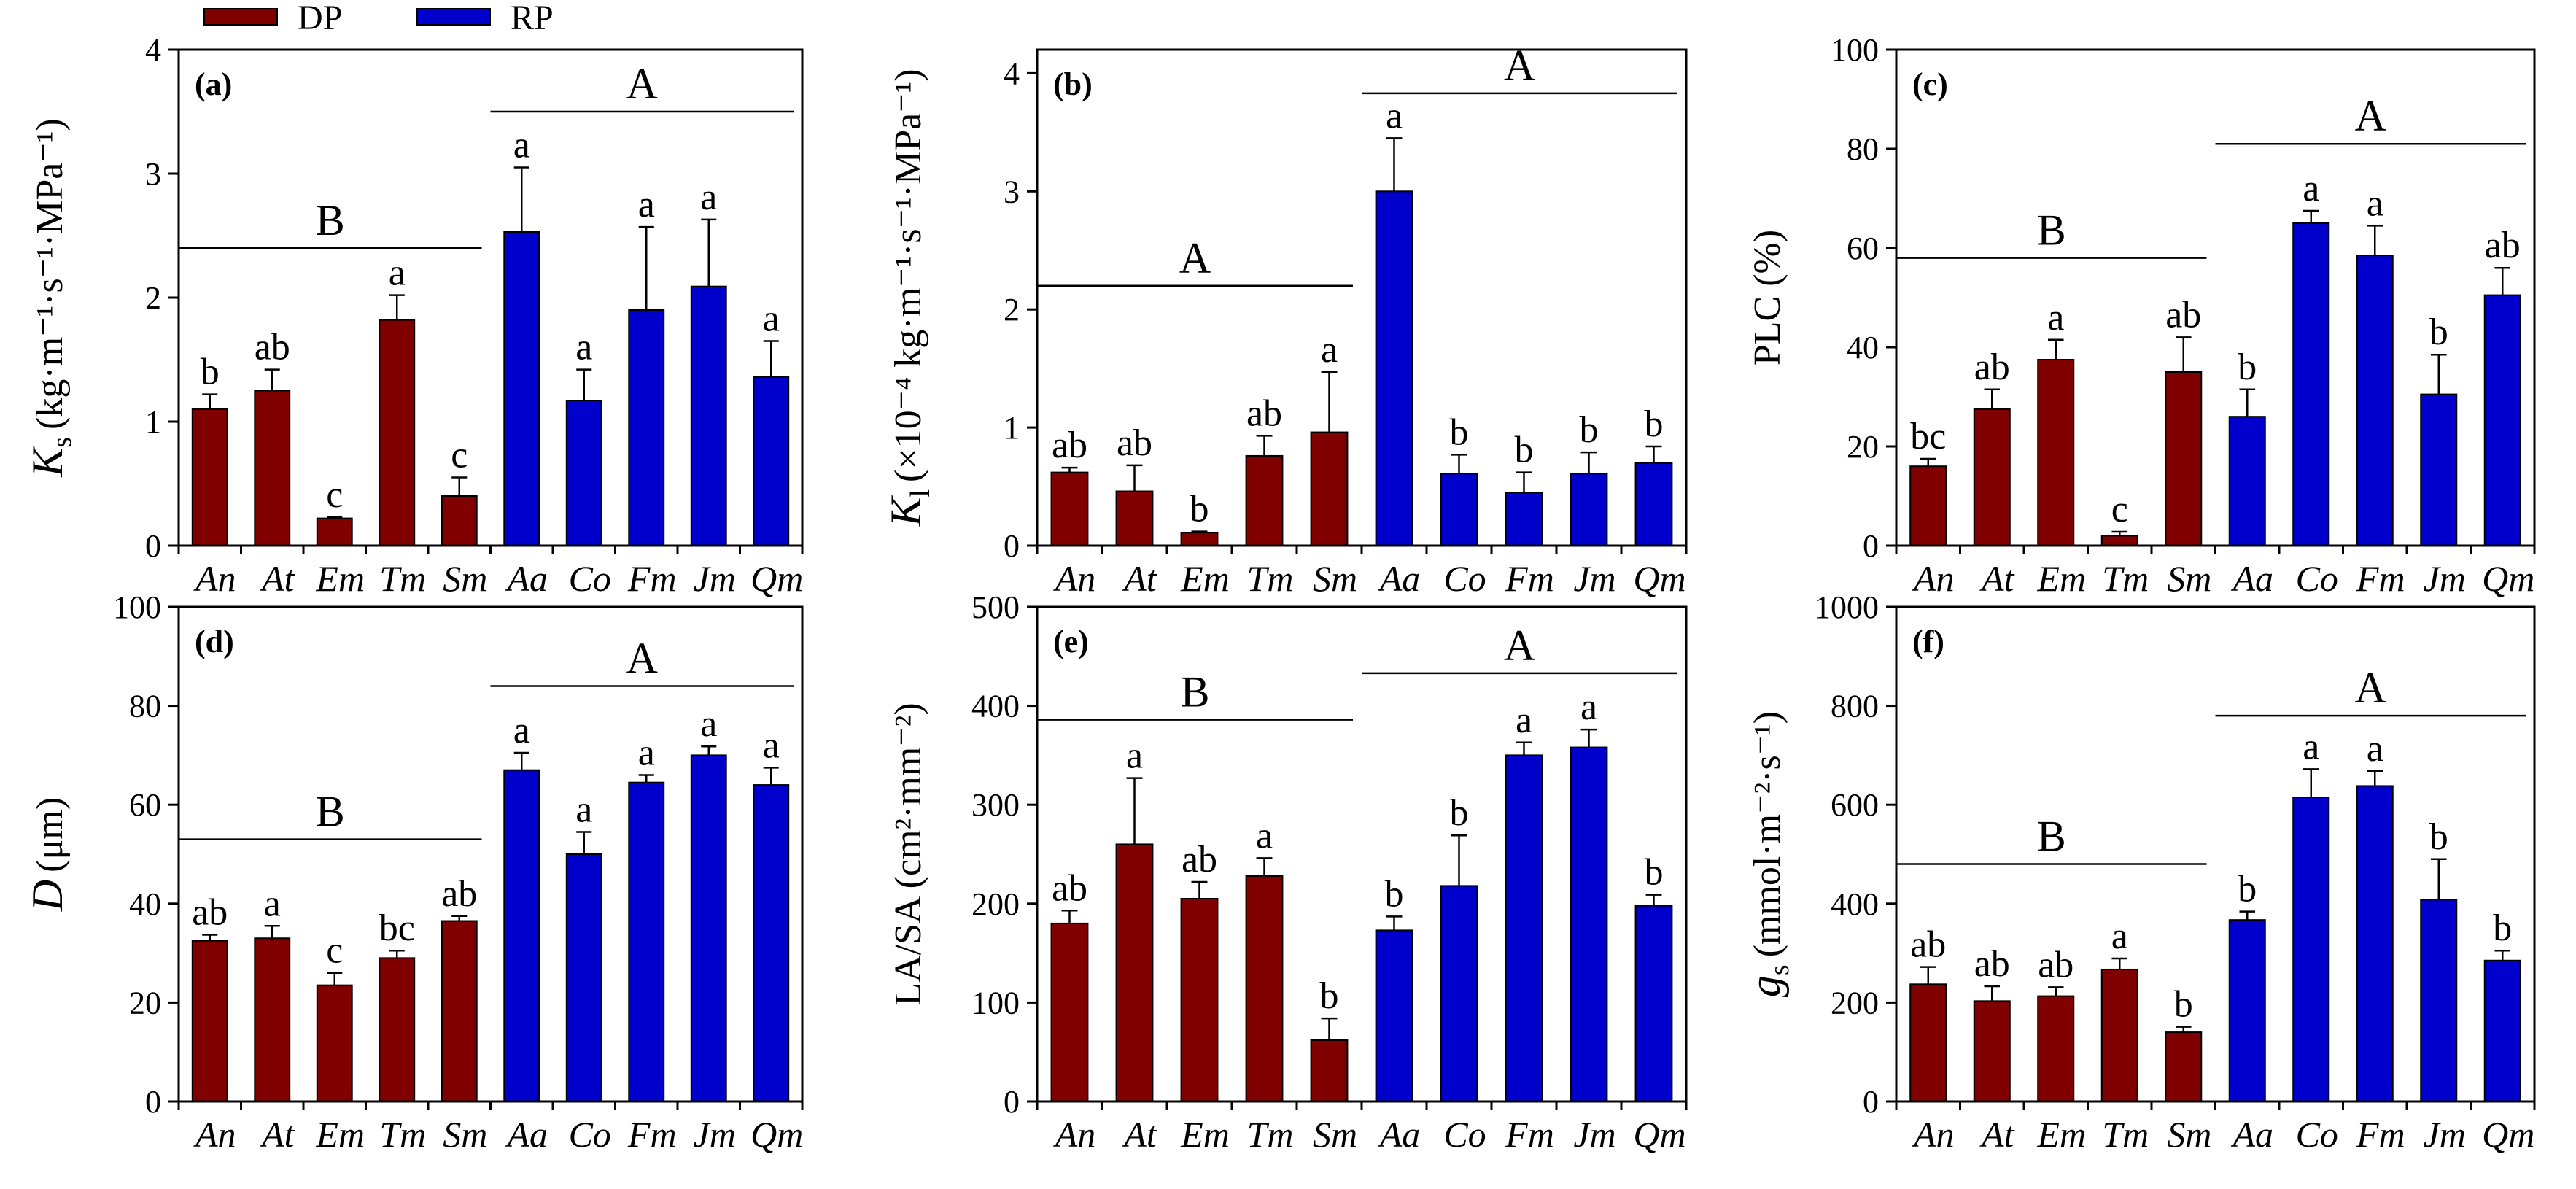 Image resolution: width=2576 pixels, height=1189 pixels. What do you see at coordinates (2317, 1134) in the screenshot?
I see `category-label: Co` at bounding box center [2317, 1134].